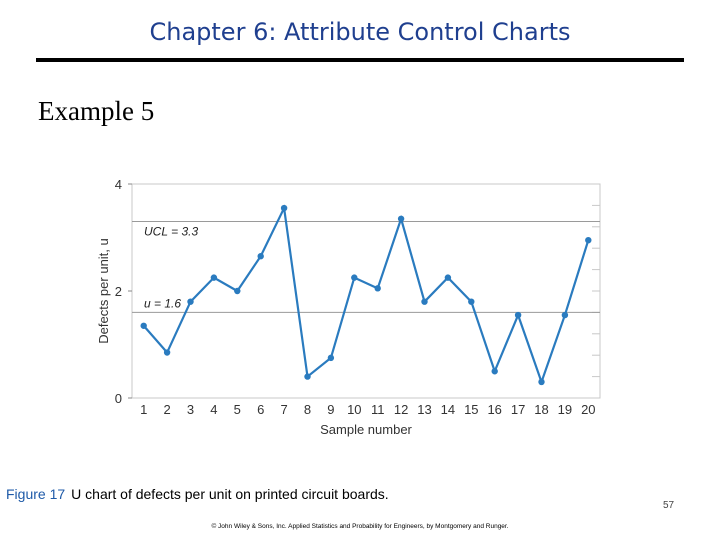 This screenshot has width=720, height=540. Describe the element at coordinates (171, 231) in the screenshot. I see `ucl-label: UCL = 3.3` at that location.